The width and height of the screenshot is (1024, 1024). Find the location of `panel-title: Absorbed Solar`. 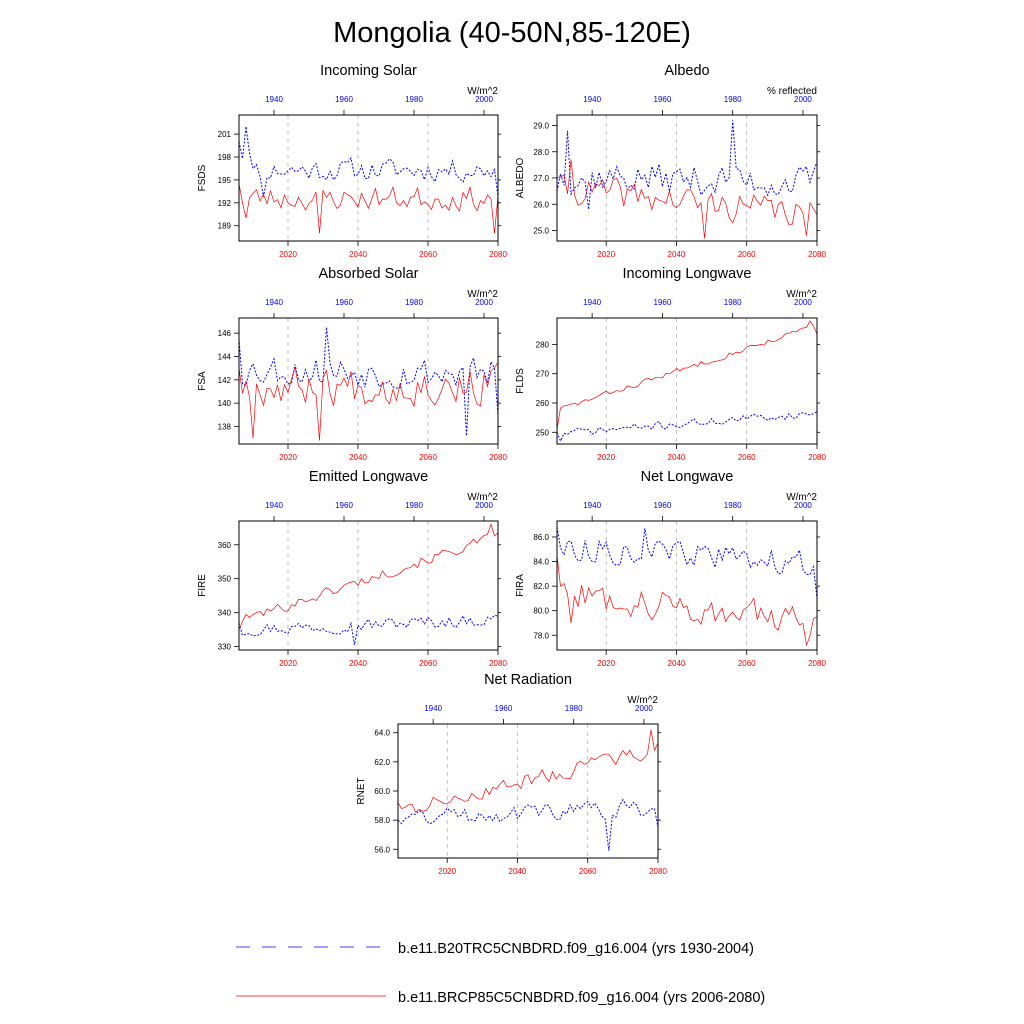

panel-title: Absorbed Solar is located at coordinates (369, 274).